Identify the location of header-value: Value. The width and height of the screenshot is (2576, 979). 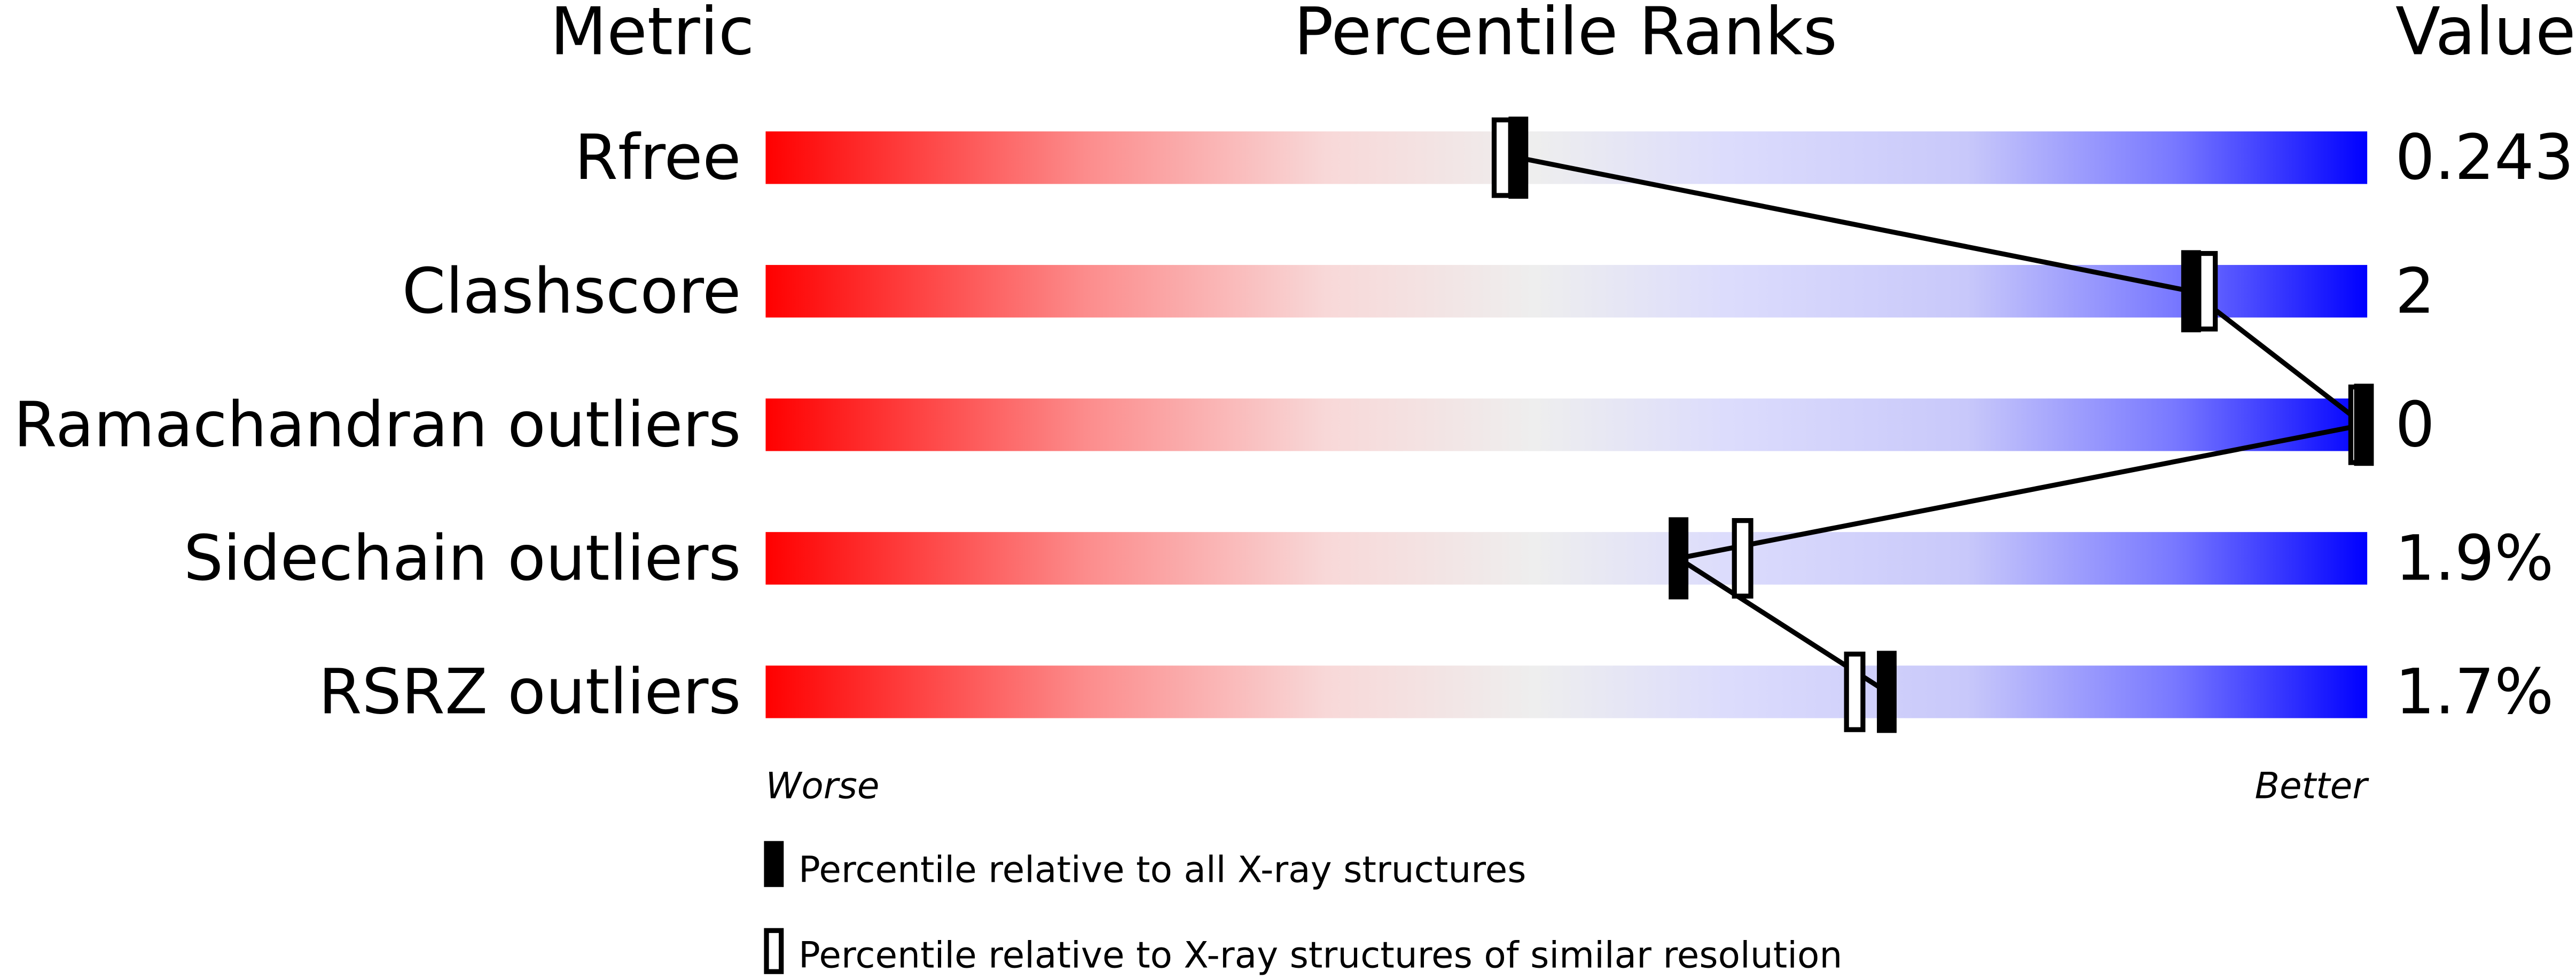
(2485, 35).